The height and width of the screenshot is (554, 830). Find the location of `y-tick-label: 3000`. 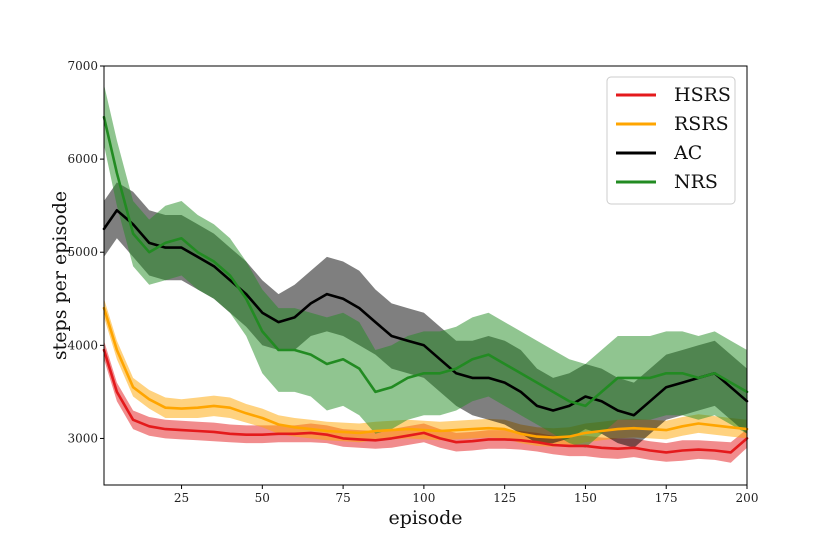

y-tick-label: 3000 is located at coordinates (82, 438).